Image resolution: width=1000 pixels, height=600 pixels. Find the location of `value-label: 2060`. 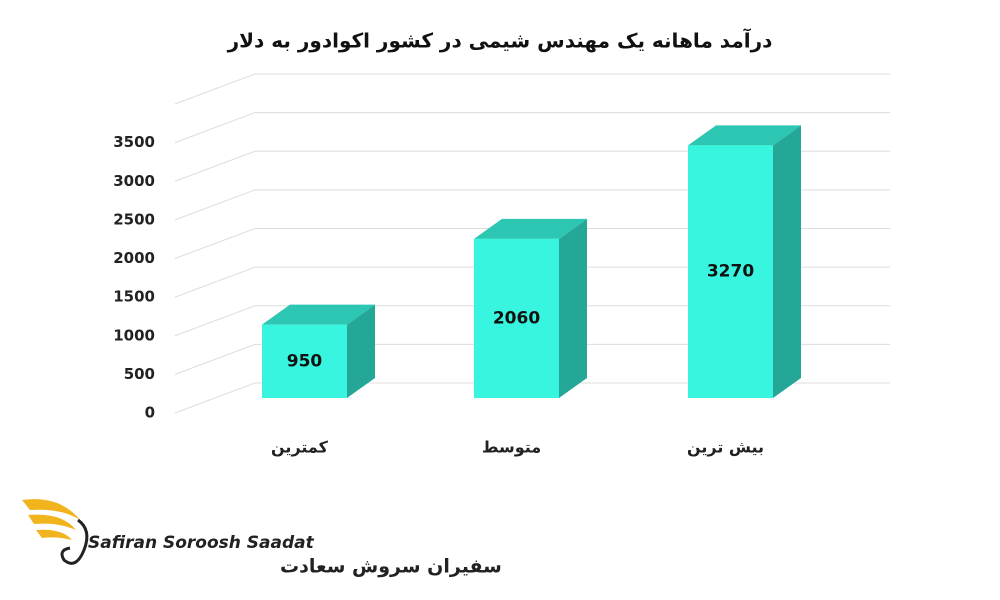

value-label: 2060 is located at coordinates (516, 318).